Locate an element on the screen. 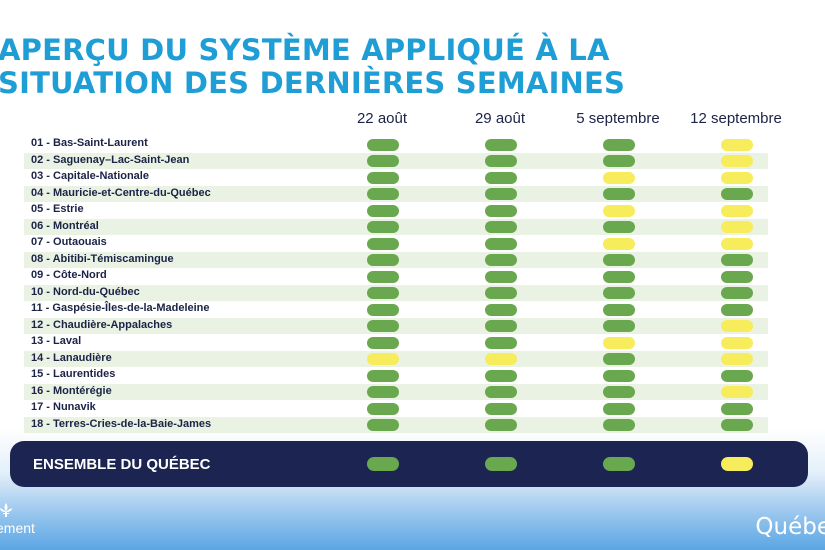 Image resolution: width=825 pixels, height=550 pixels. region-label: 03 - Capitale-Nationale is located at coordinates (90, 176).